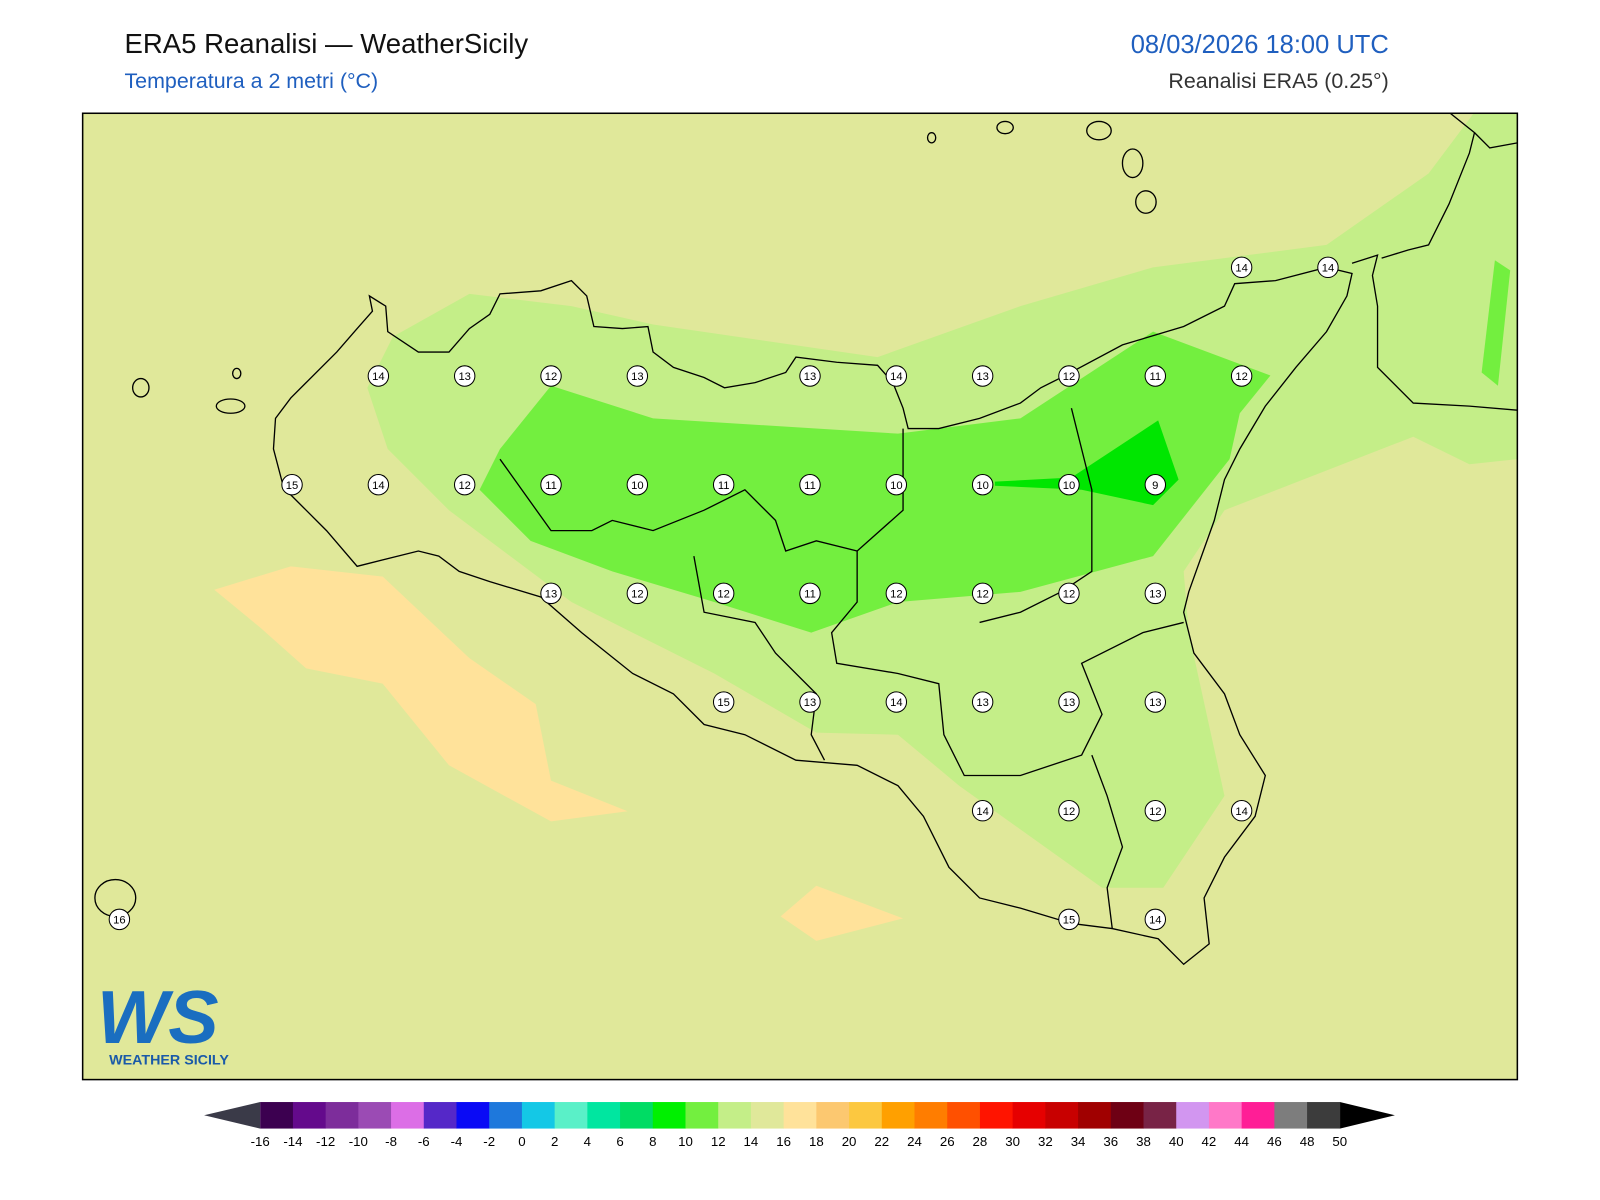 This screenshot has width=1600, height=1200. I want to click on colorbar-tick-label: 38, so click(1143, 1141).